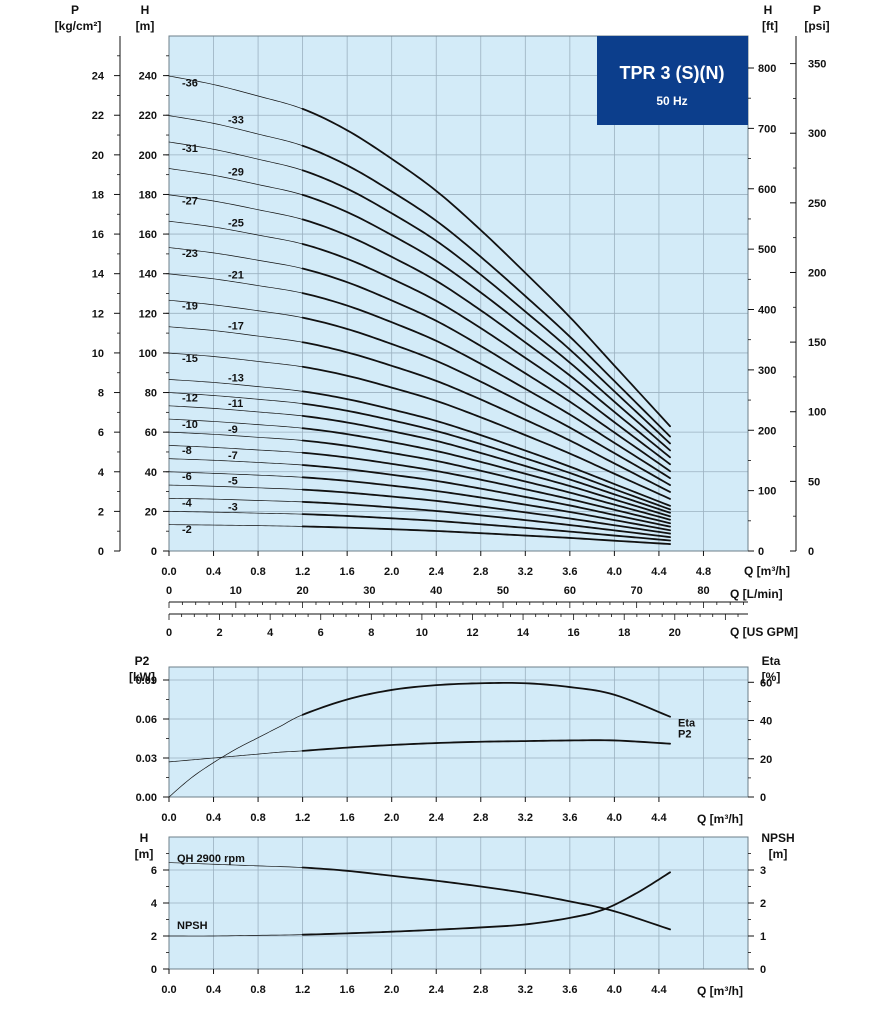  I want to click on eta-unit: [%], so click(771, 677).